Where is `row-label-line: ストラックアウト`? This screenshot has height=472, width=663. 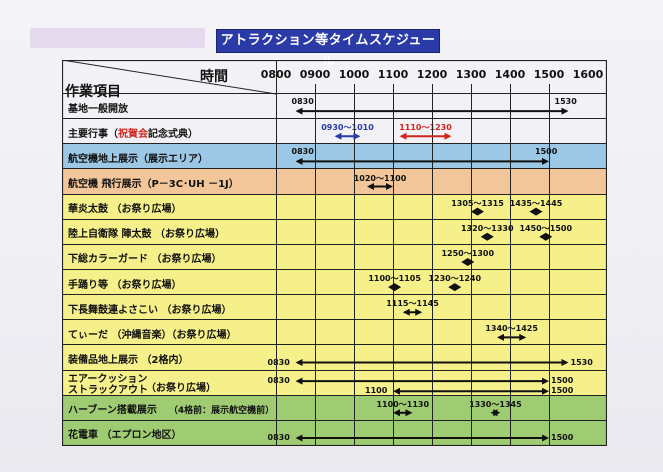
row-label-line: ストラックアウト is located at coordinates (108, 390).